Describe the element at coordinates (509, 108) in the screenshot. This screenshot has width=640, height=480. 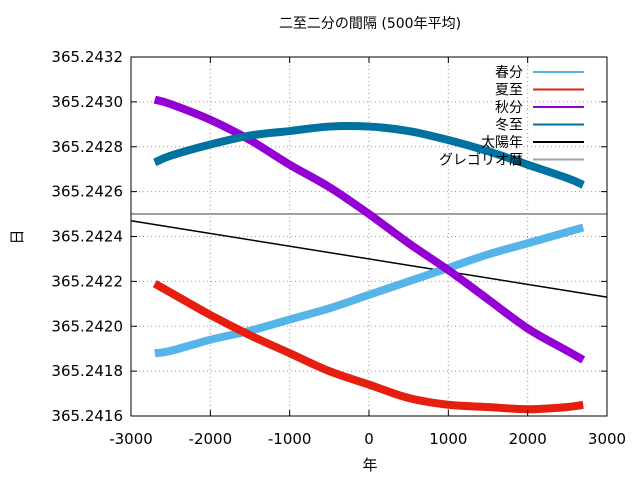
I see `legend-label: 秋分` at that location.